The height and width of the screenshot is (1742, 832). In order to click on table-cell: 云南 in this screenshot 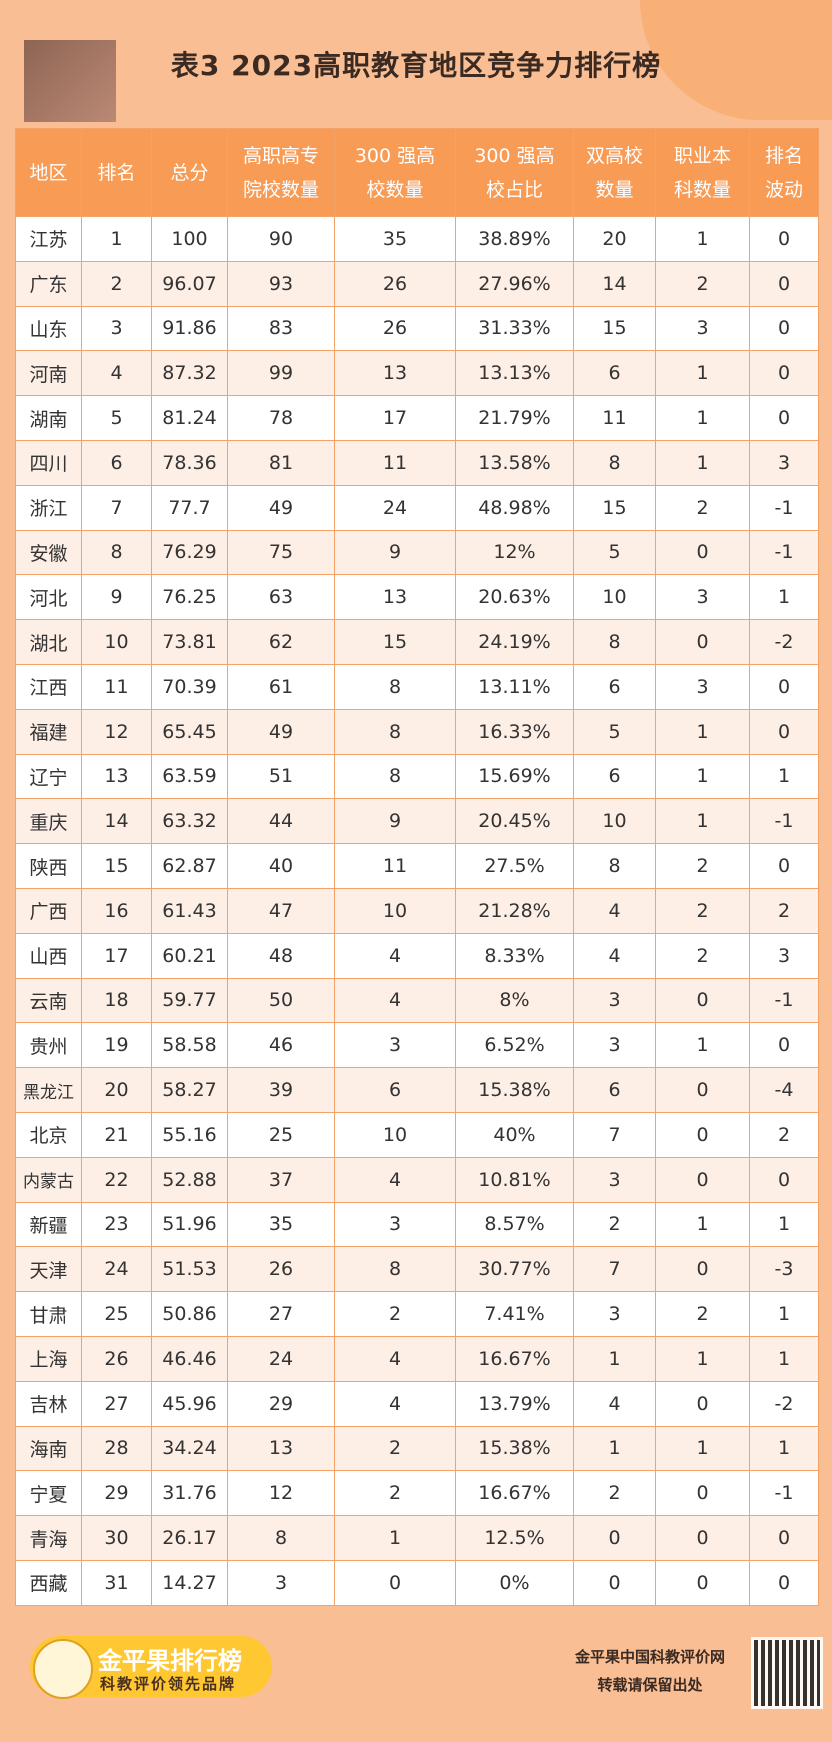, I will do `click(48, 1000)`.